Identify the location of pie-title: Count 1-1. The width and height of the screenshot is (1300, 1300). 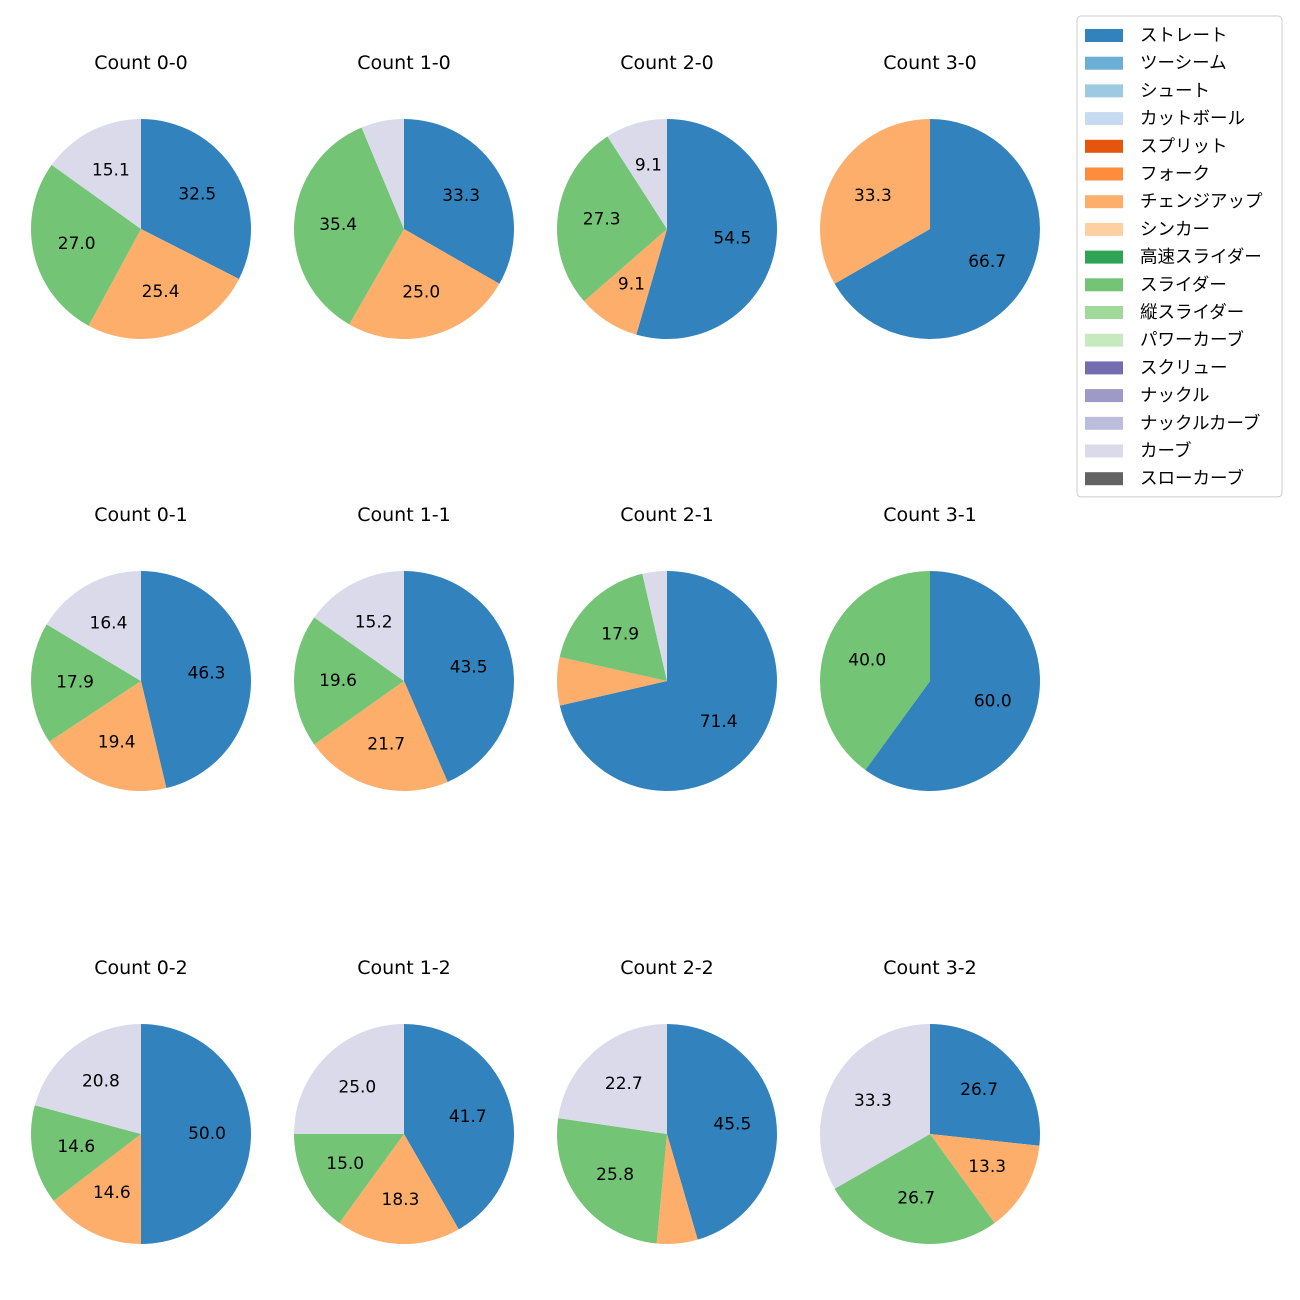
(404, 515).